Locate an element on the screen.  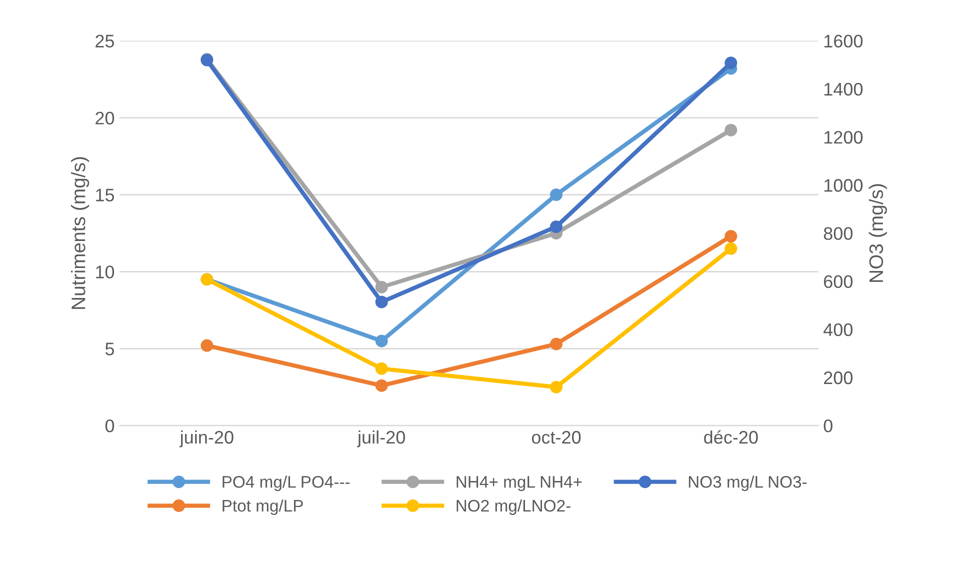
y2-tick-label: 200 is located at coordinates (838, 377).